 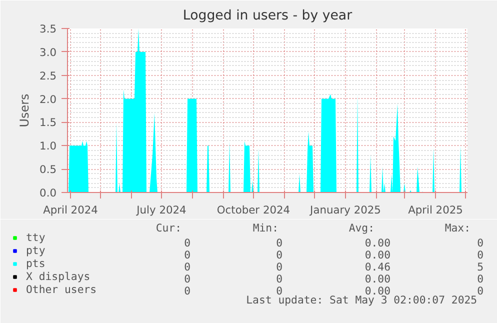 What do you see at coordinates (36, 263) in the screenshot?
I see `legend-label: pts` at bounding box center [36, 263].